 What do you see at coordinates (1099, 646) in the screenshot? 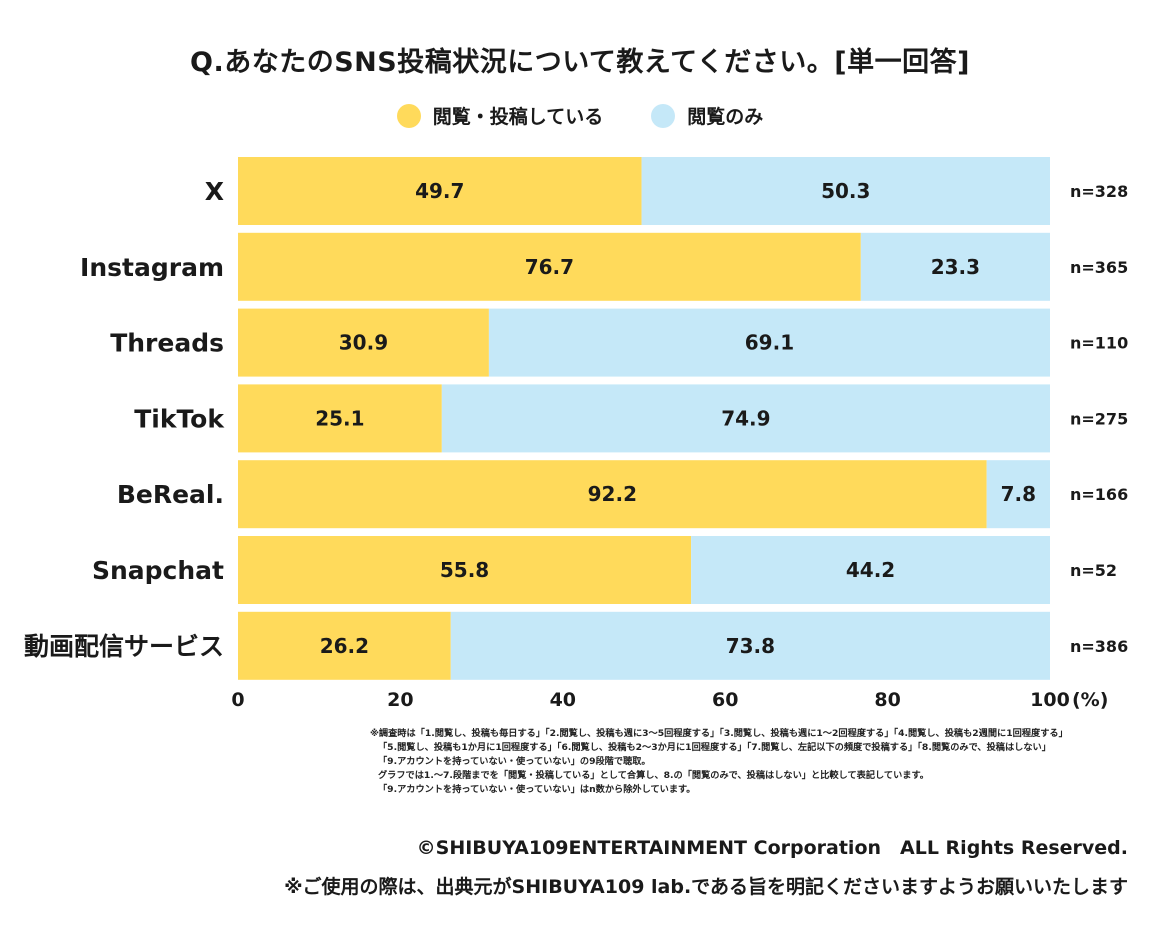
I see `n-label: n=386` at bounding box center [1099, 646].